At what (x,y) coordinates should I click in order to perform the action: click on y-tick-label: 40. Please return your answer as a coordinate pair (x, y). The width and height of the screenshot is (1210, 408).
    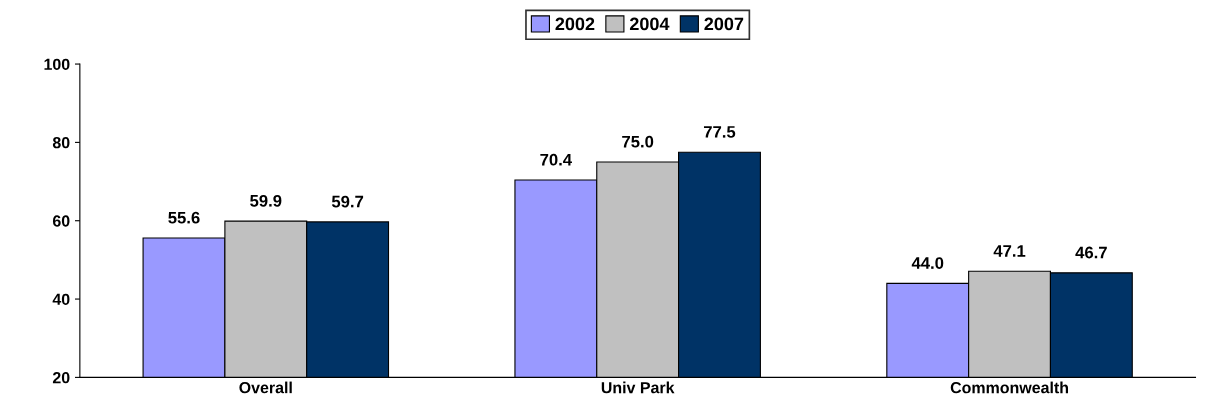
    Looking at the image, I should click on (61, 299).